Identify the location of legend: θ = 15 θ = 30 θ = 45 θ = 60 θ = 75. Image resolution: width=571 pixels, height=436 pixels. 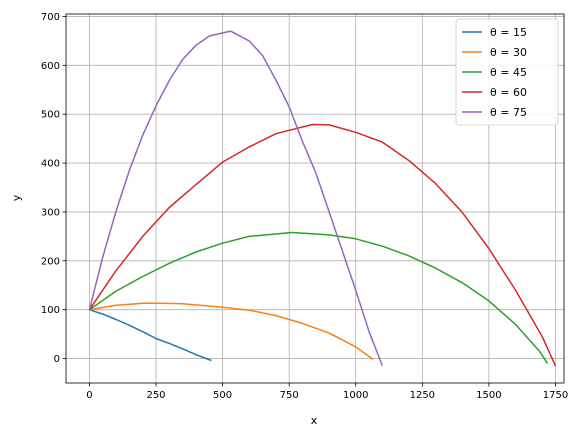
(507, 72).